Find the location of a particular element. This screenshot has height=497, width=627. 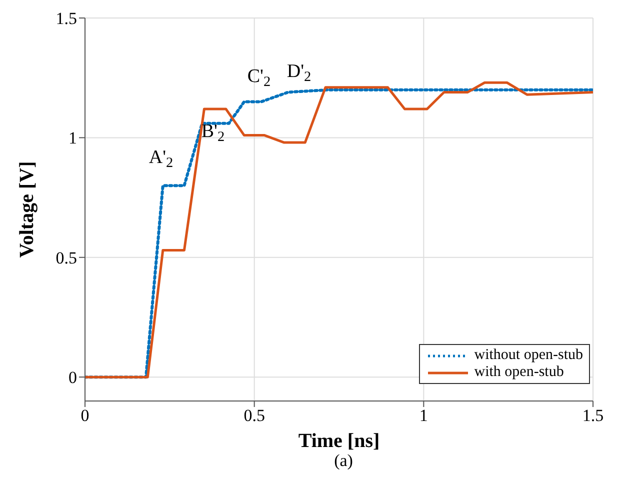

y-tick-label: 1 is located at coordinates (72, 138).